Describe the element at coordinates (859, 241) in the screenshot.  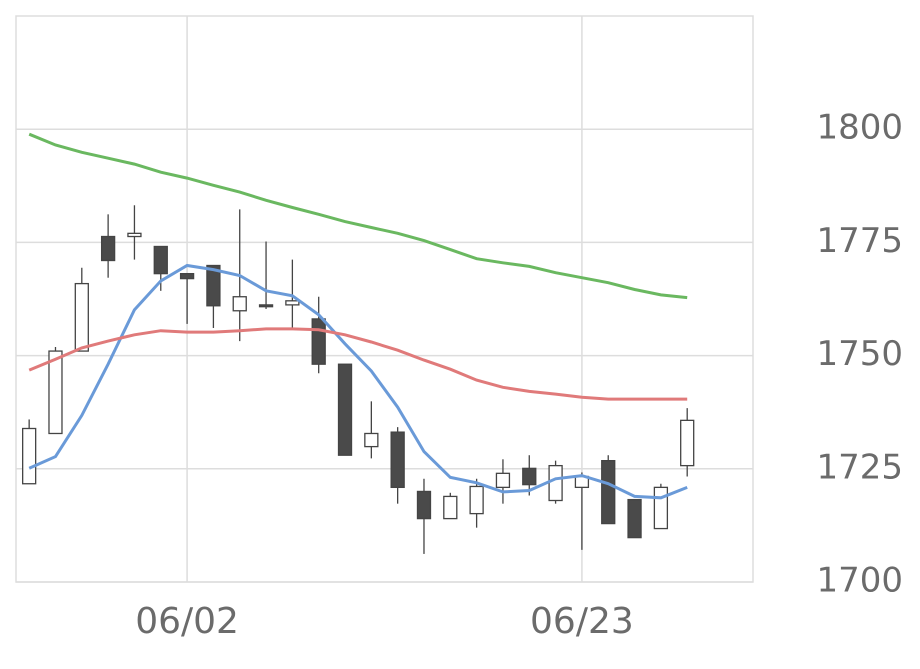
I see `y-tick-label: 1775` at that location.